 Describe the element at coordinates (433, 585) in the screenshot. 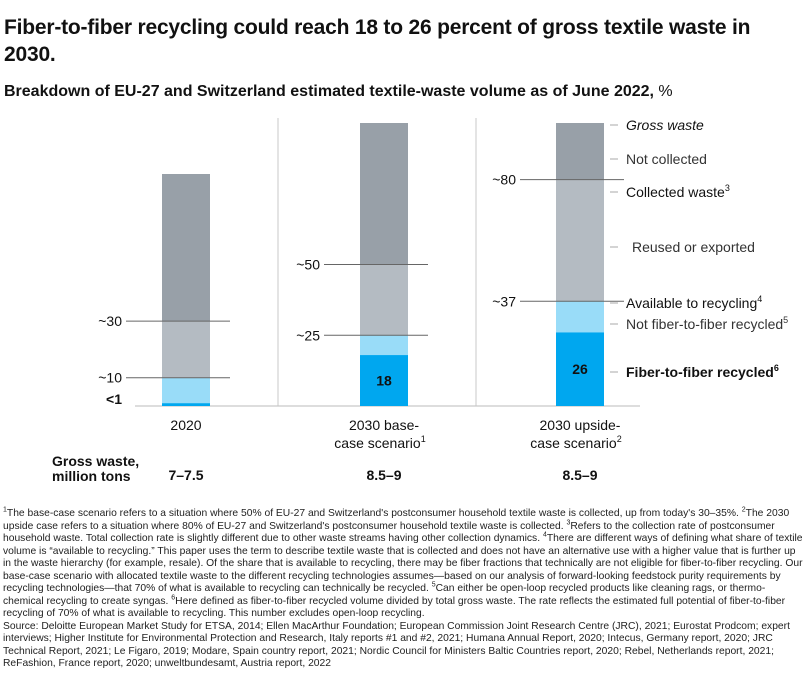

I see `footnote-marker: 5` at that location.